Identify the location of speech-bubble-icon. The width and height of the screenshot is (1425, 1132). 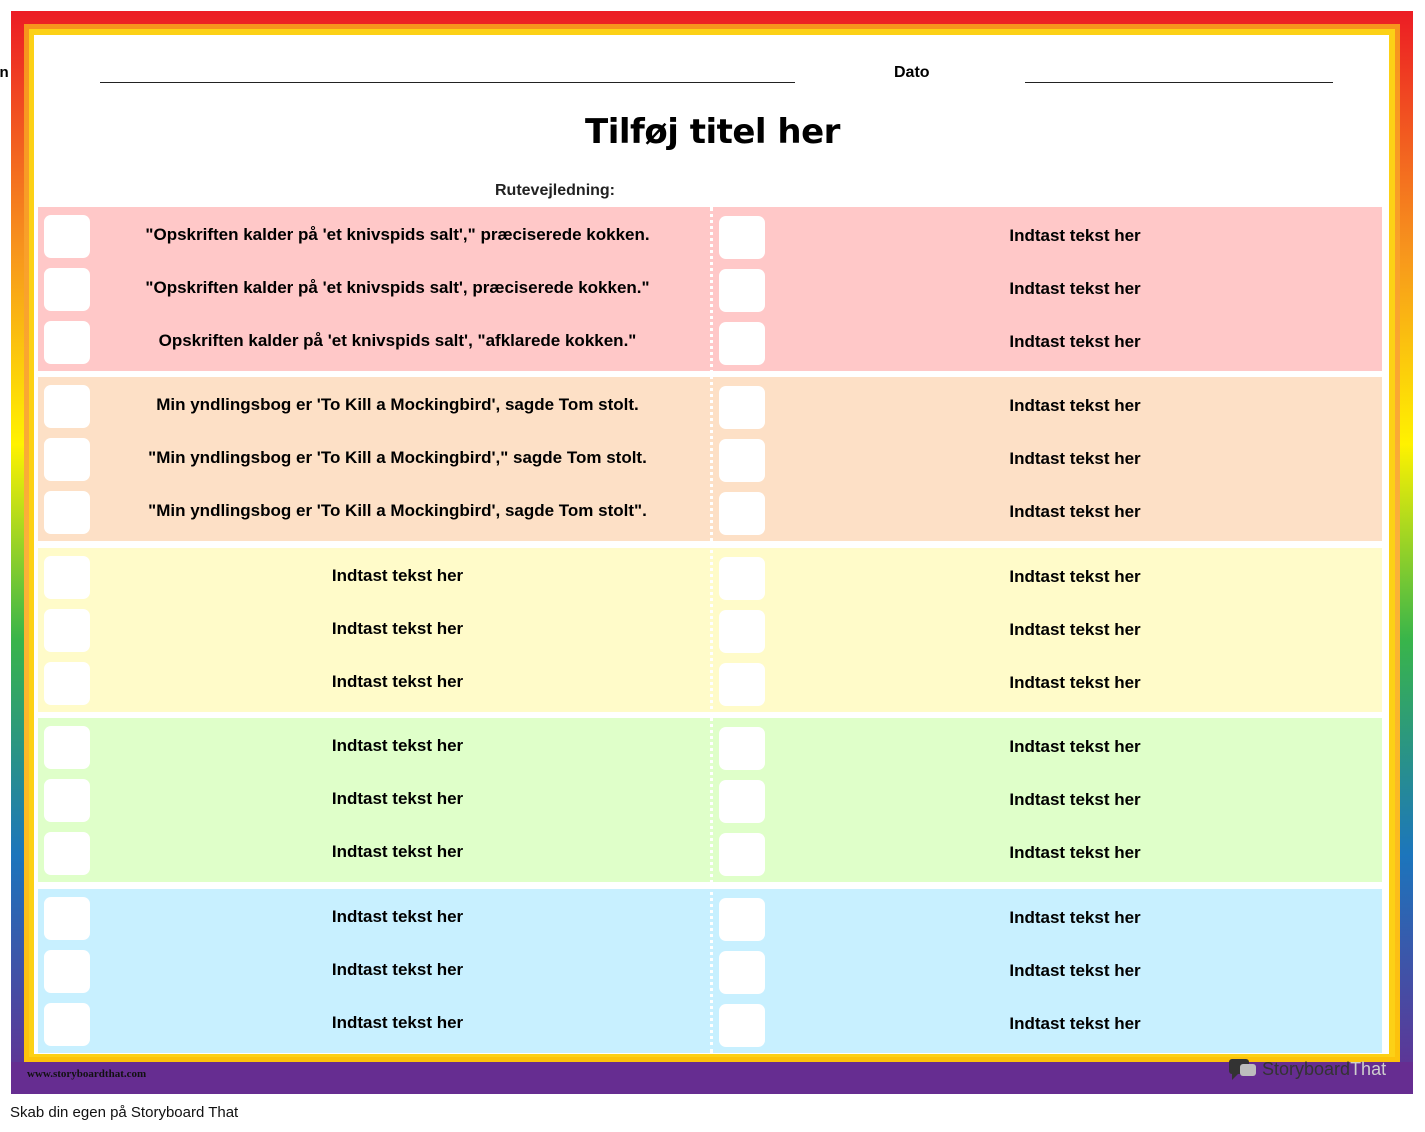
(1243, 1069).